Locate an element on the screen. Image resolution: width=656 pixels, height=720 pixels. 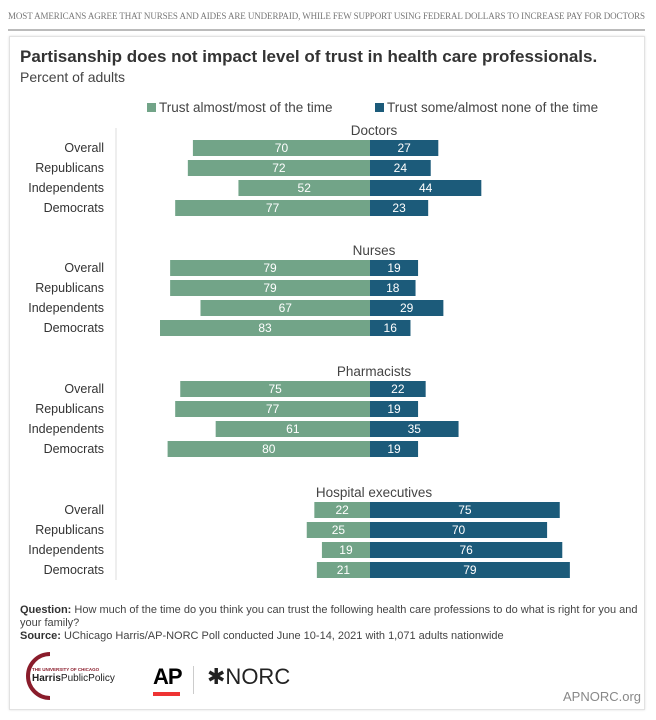
data-label: 16 is located at coordinates (391, 328).